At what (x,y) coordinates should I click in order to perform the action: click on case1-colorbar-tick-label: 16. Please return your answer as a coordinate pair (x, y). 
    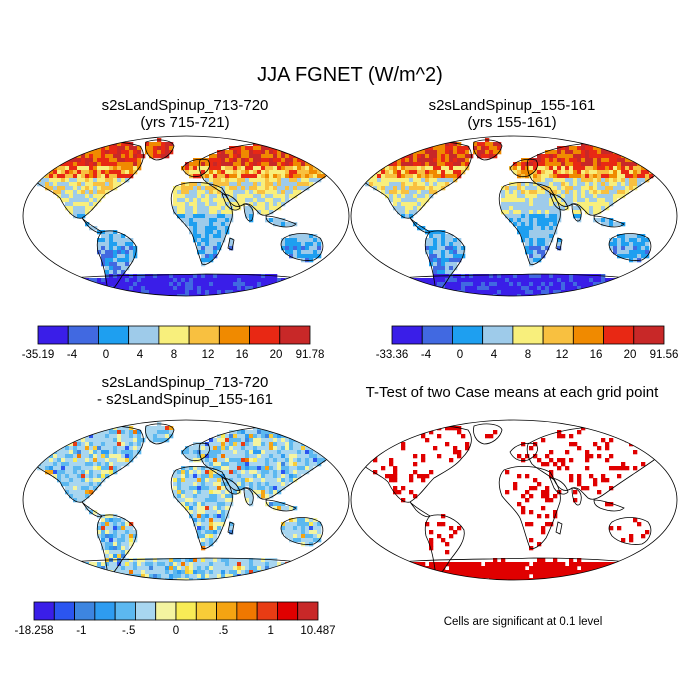
    Looking at the image, I should click on (242, 355).